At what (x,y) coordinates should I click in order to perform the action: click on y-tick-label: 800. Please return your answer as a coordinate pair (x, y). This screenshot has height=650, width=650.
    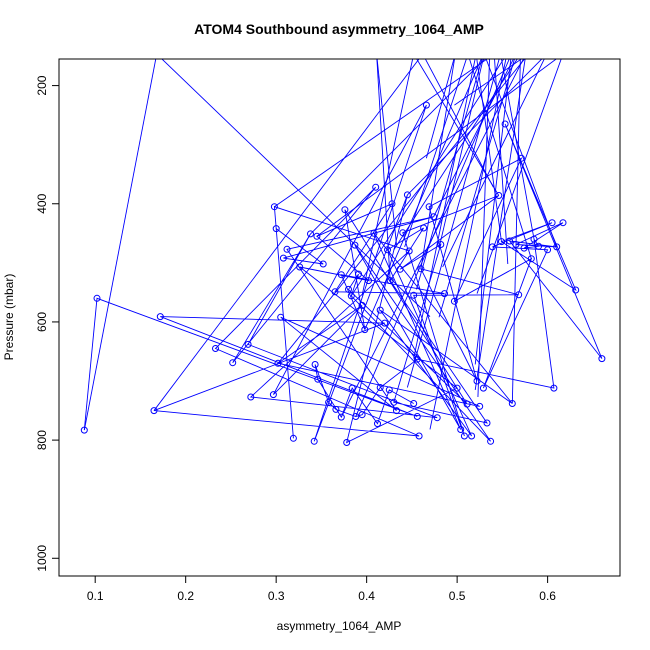
    Looking at the image, I should click on (42, 440).